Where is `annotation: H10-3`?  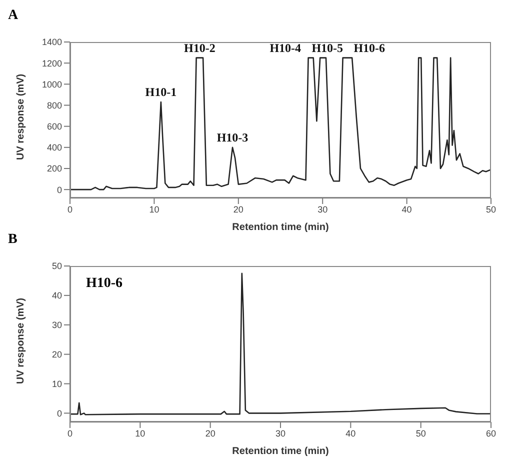
annotation: H10-3 is located at coordinates (232, 137).